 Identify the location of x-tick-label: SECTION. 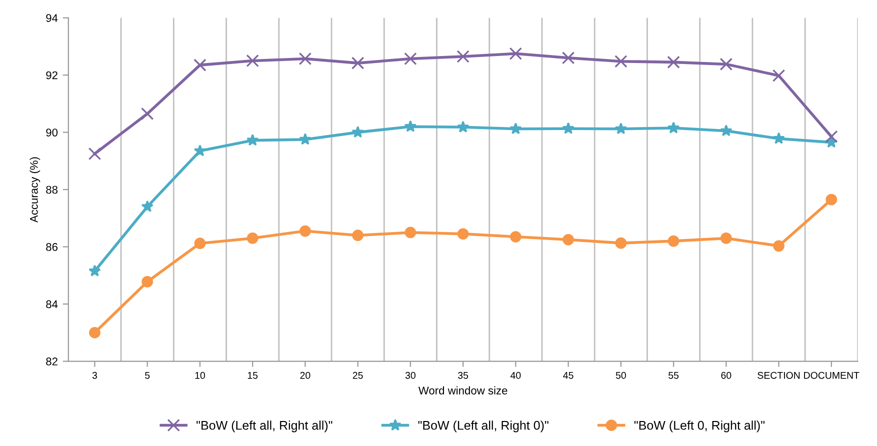
(779, 375).